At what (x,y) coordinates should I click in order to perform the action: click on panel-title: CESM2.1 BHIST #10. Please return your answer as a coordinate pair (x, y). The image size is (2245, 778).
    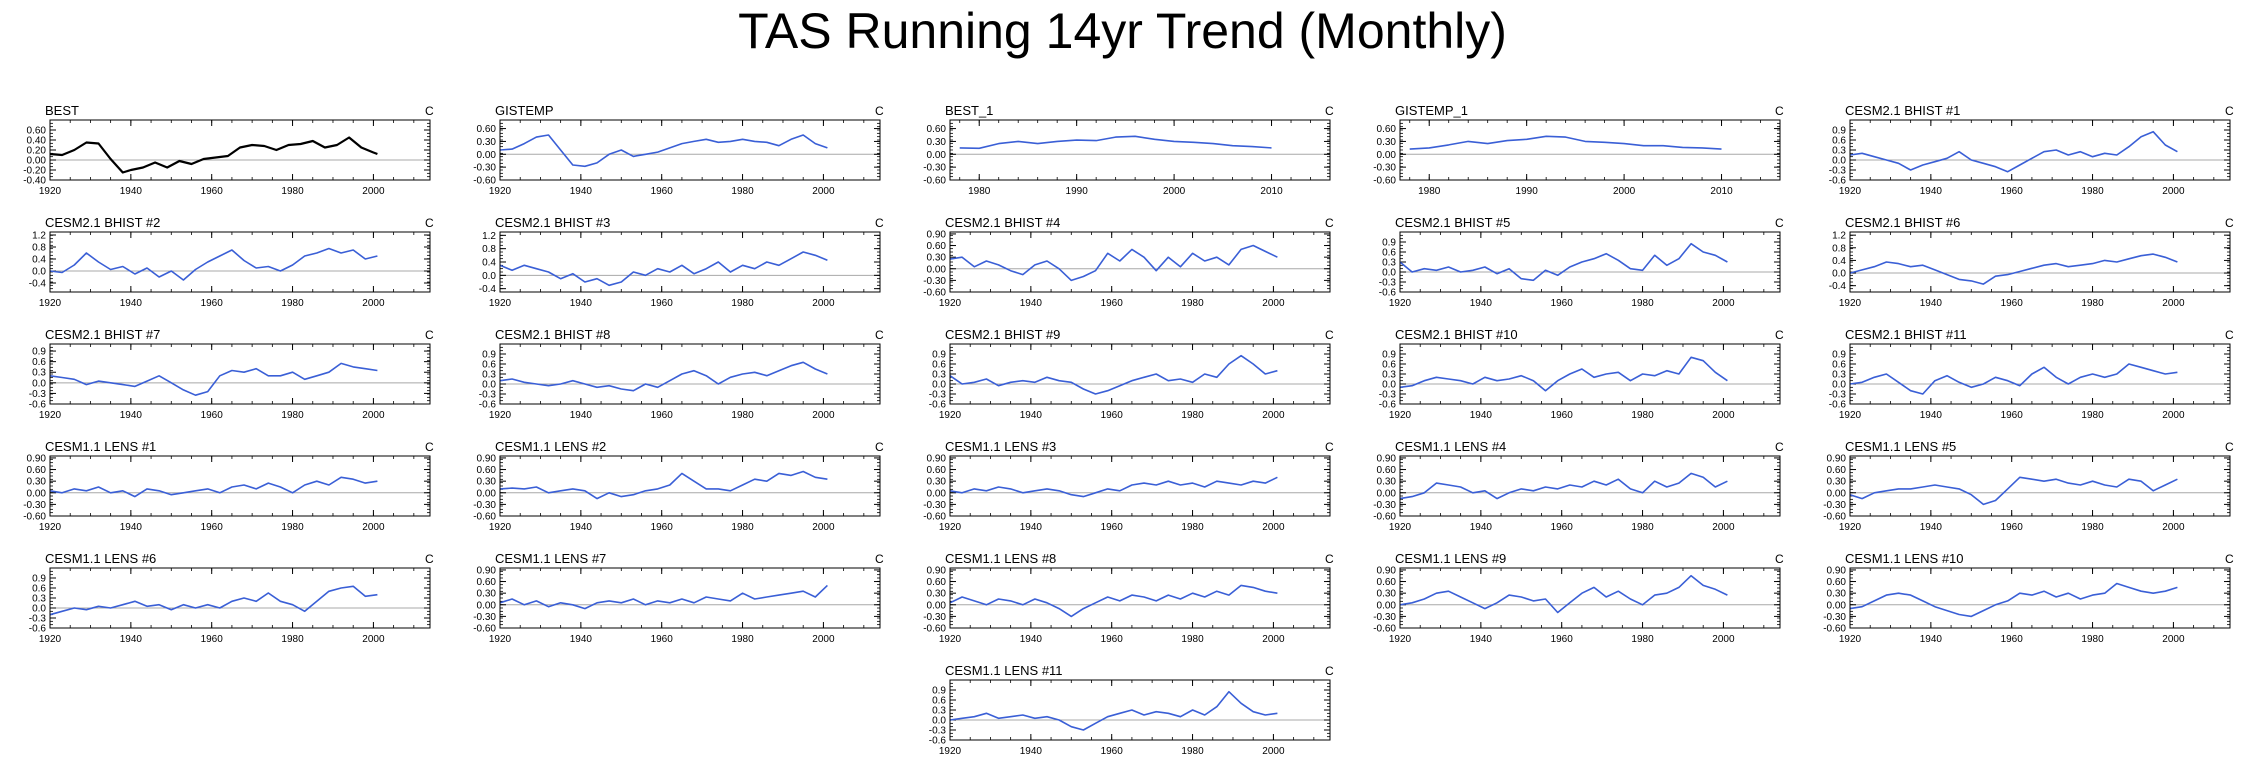
    Looking at the image, I should click on (1456, 334).